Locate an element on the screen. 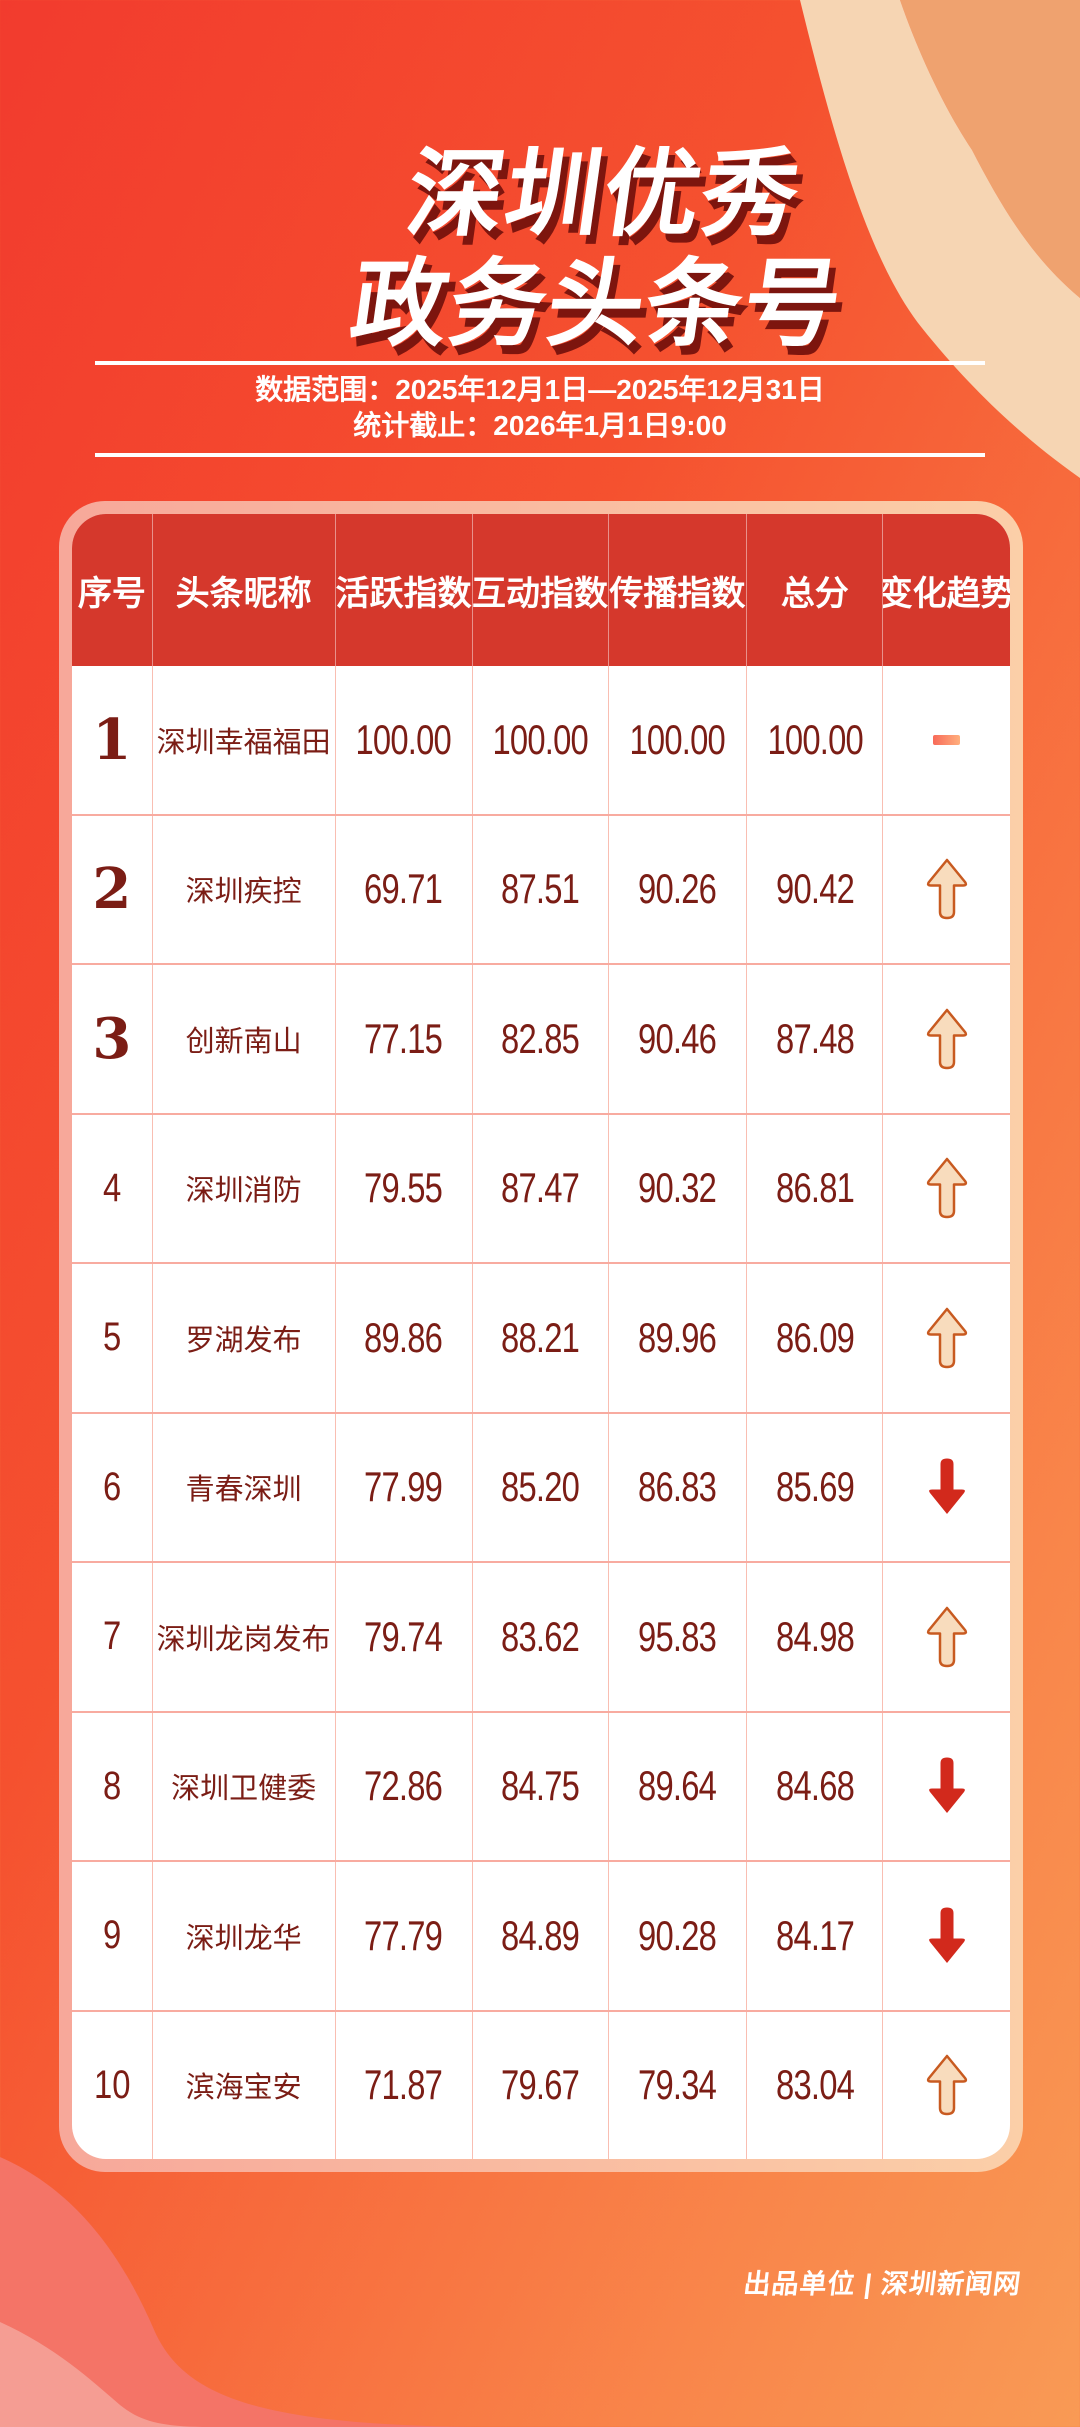 The height and width of the screenshot is (2427, 1080). cell-spread-index: 90.46 is located at coordinates (678, 1039).